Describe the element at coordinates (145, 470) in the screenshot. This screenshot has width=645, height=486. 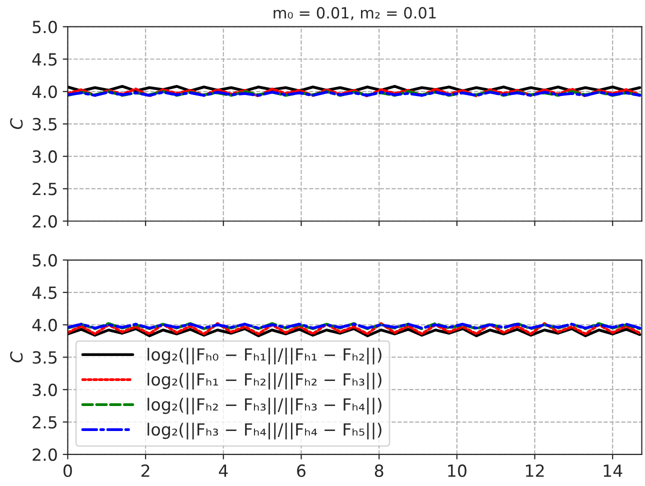
I see `x-tick-label: 2` at that location.